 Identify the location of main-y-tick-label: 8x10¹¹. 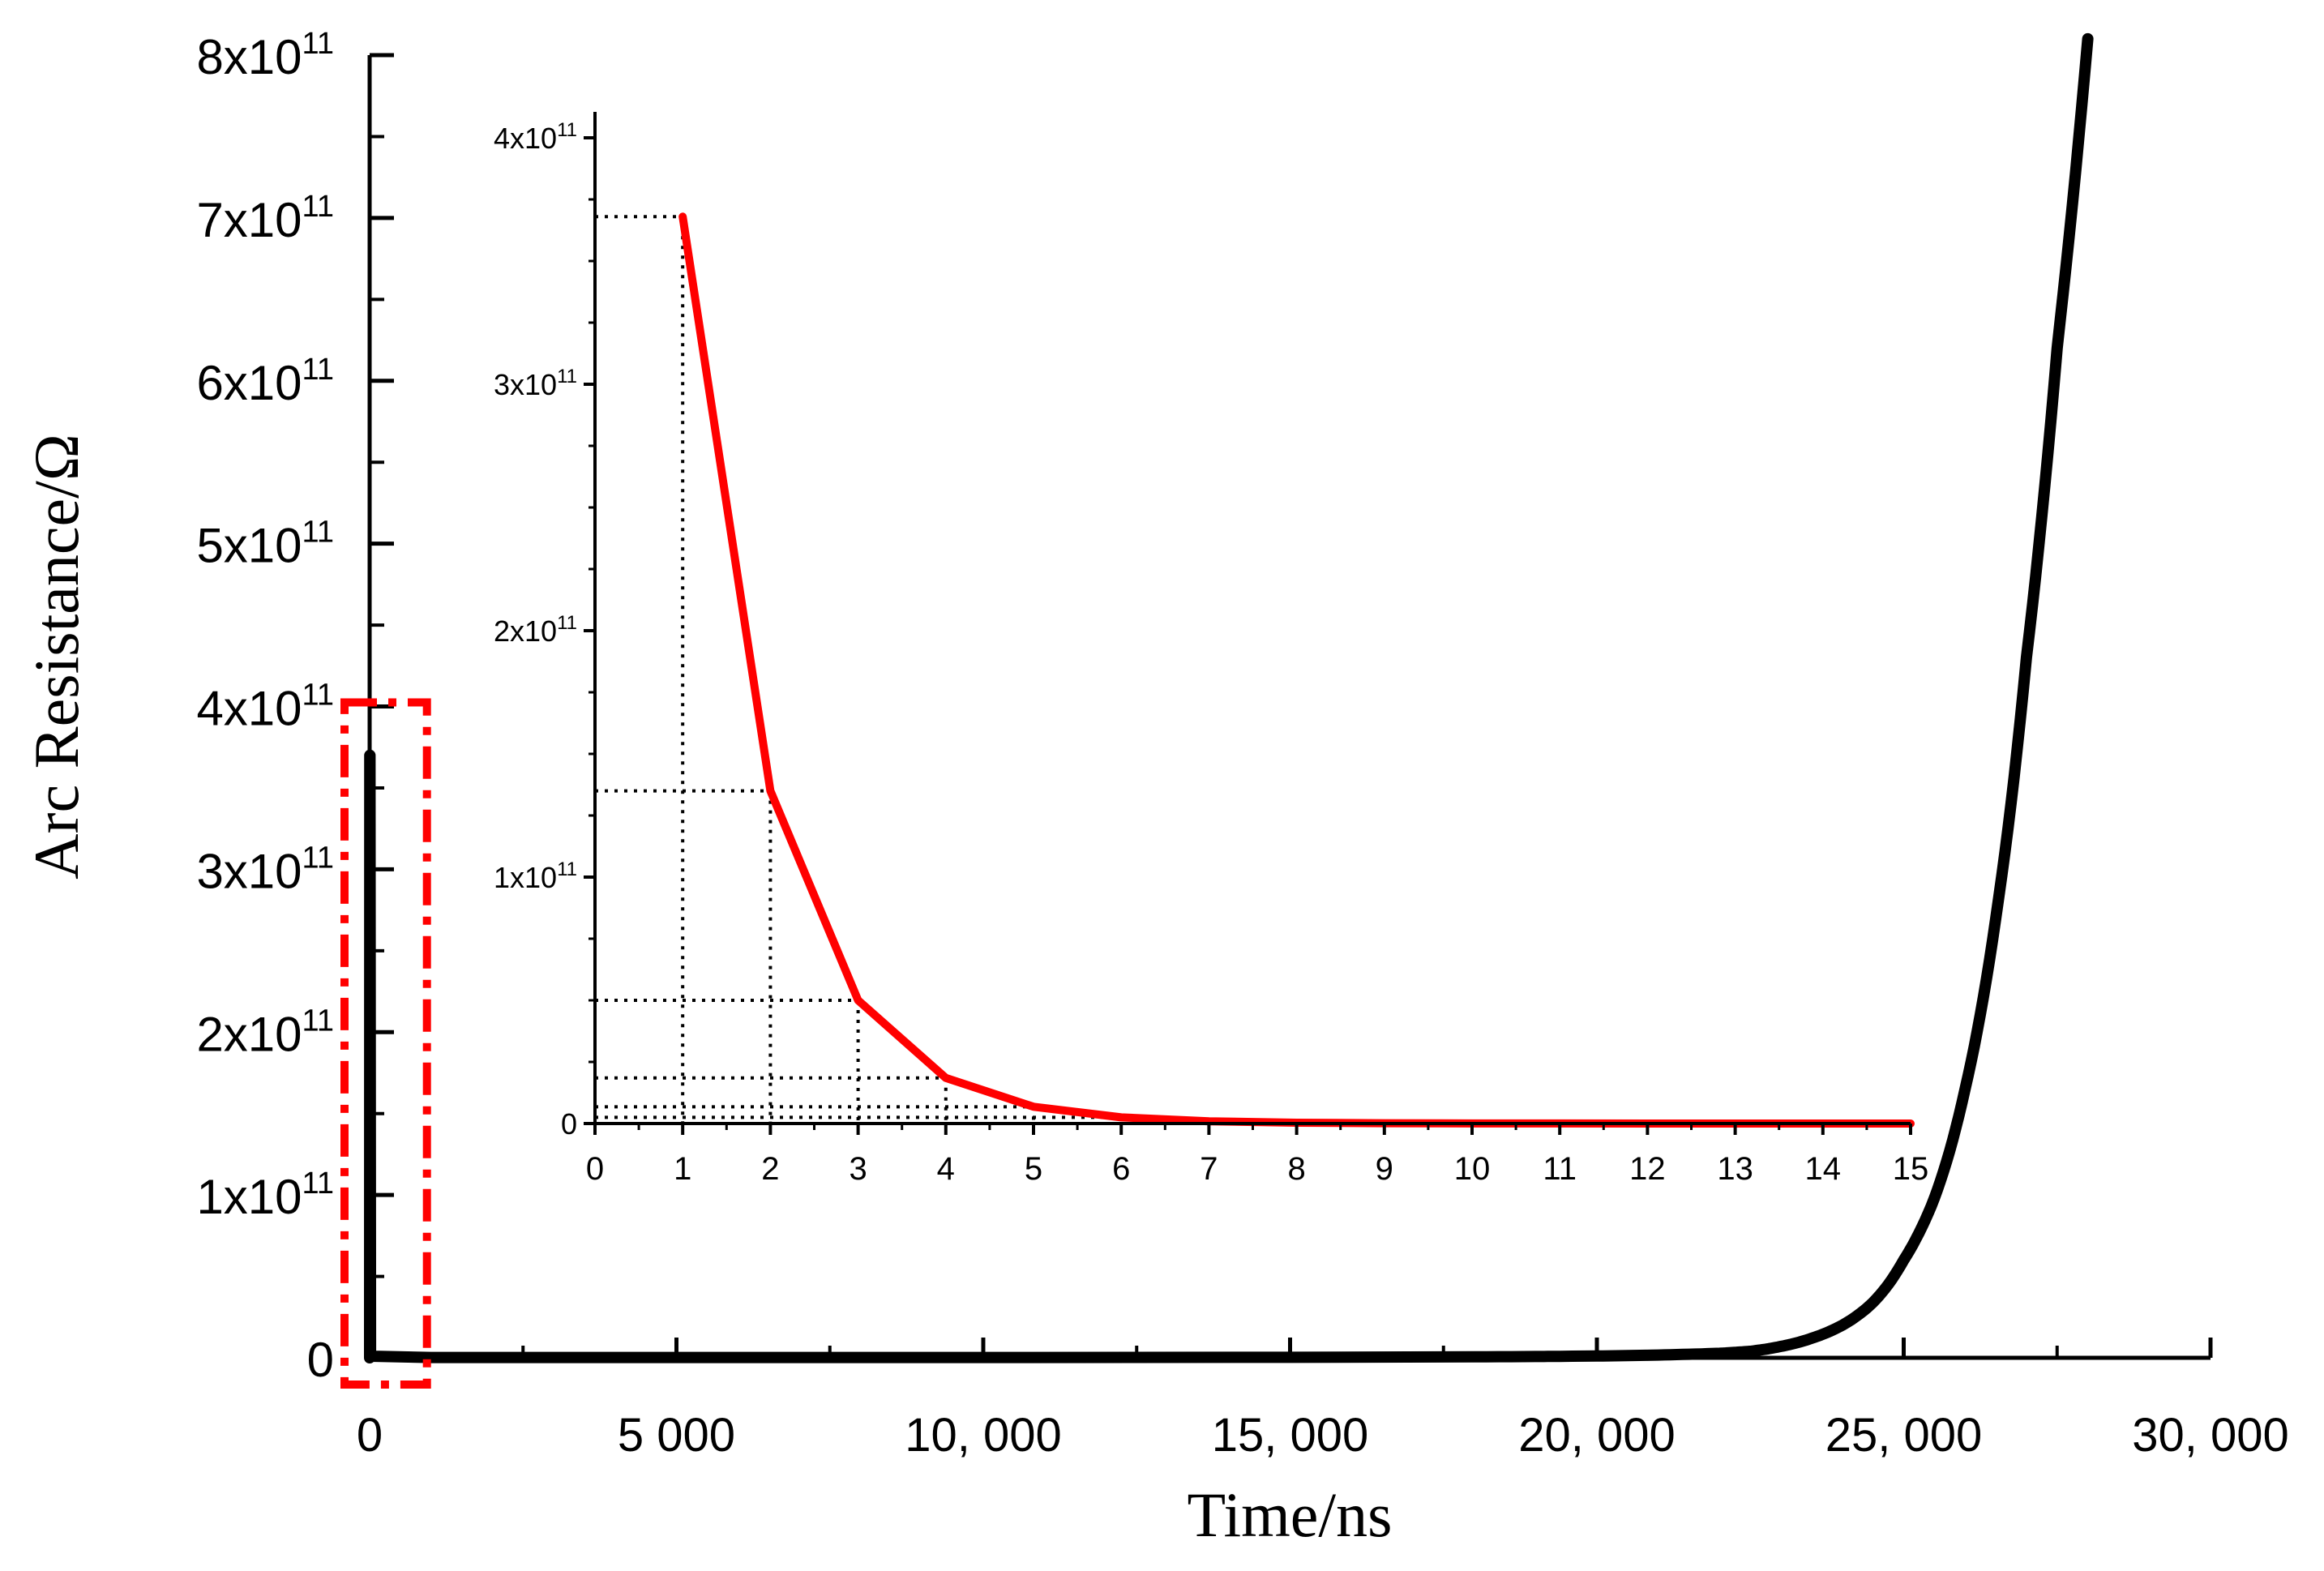
(265, 55).